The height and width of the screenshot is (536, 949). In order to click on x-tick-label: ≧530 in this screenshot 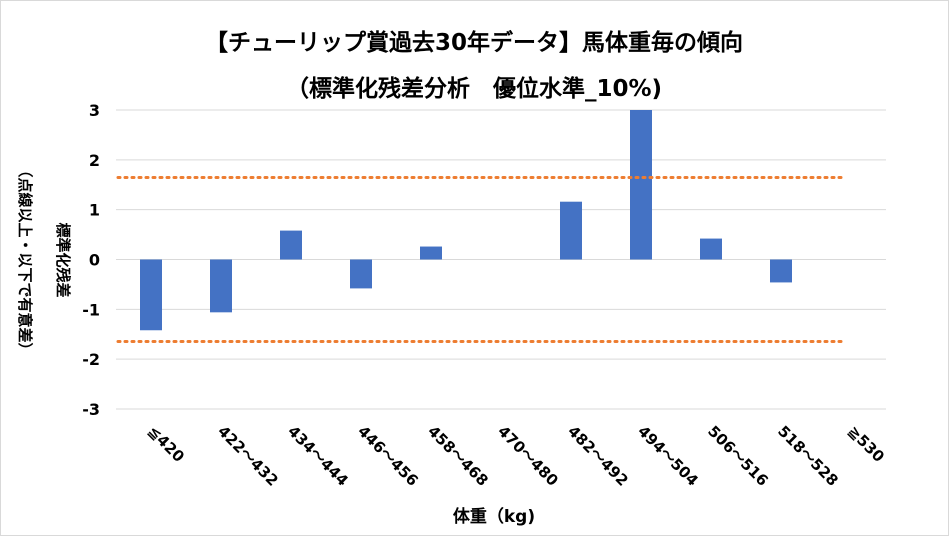, I will do `click(866, 444)`.